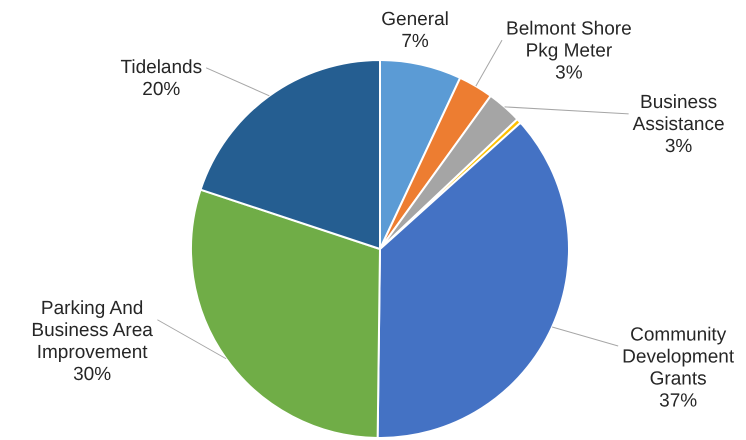 The height and width of the screenshot is (440, 746). What do you see at coordinates (415, 41) in the screenshot?
I see `data-label: 7%` at bounding box center [415, 41].